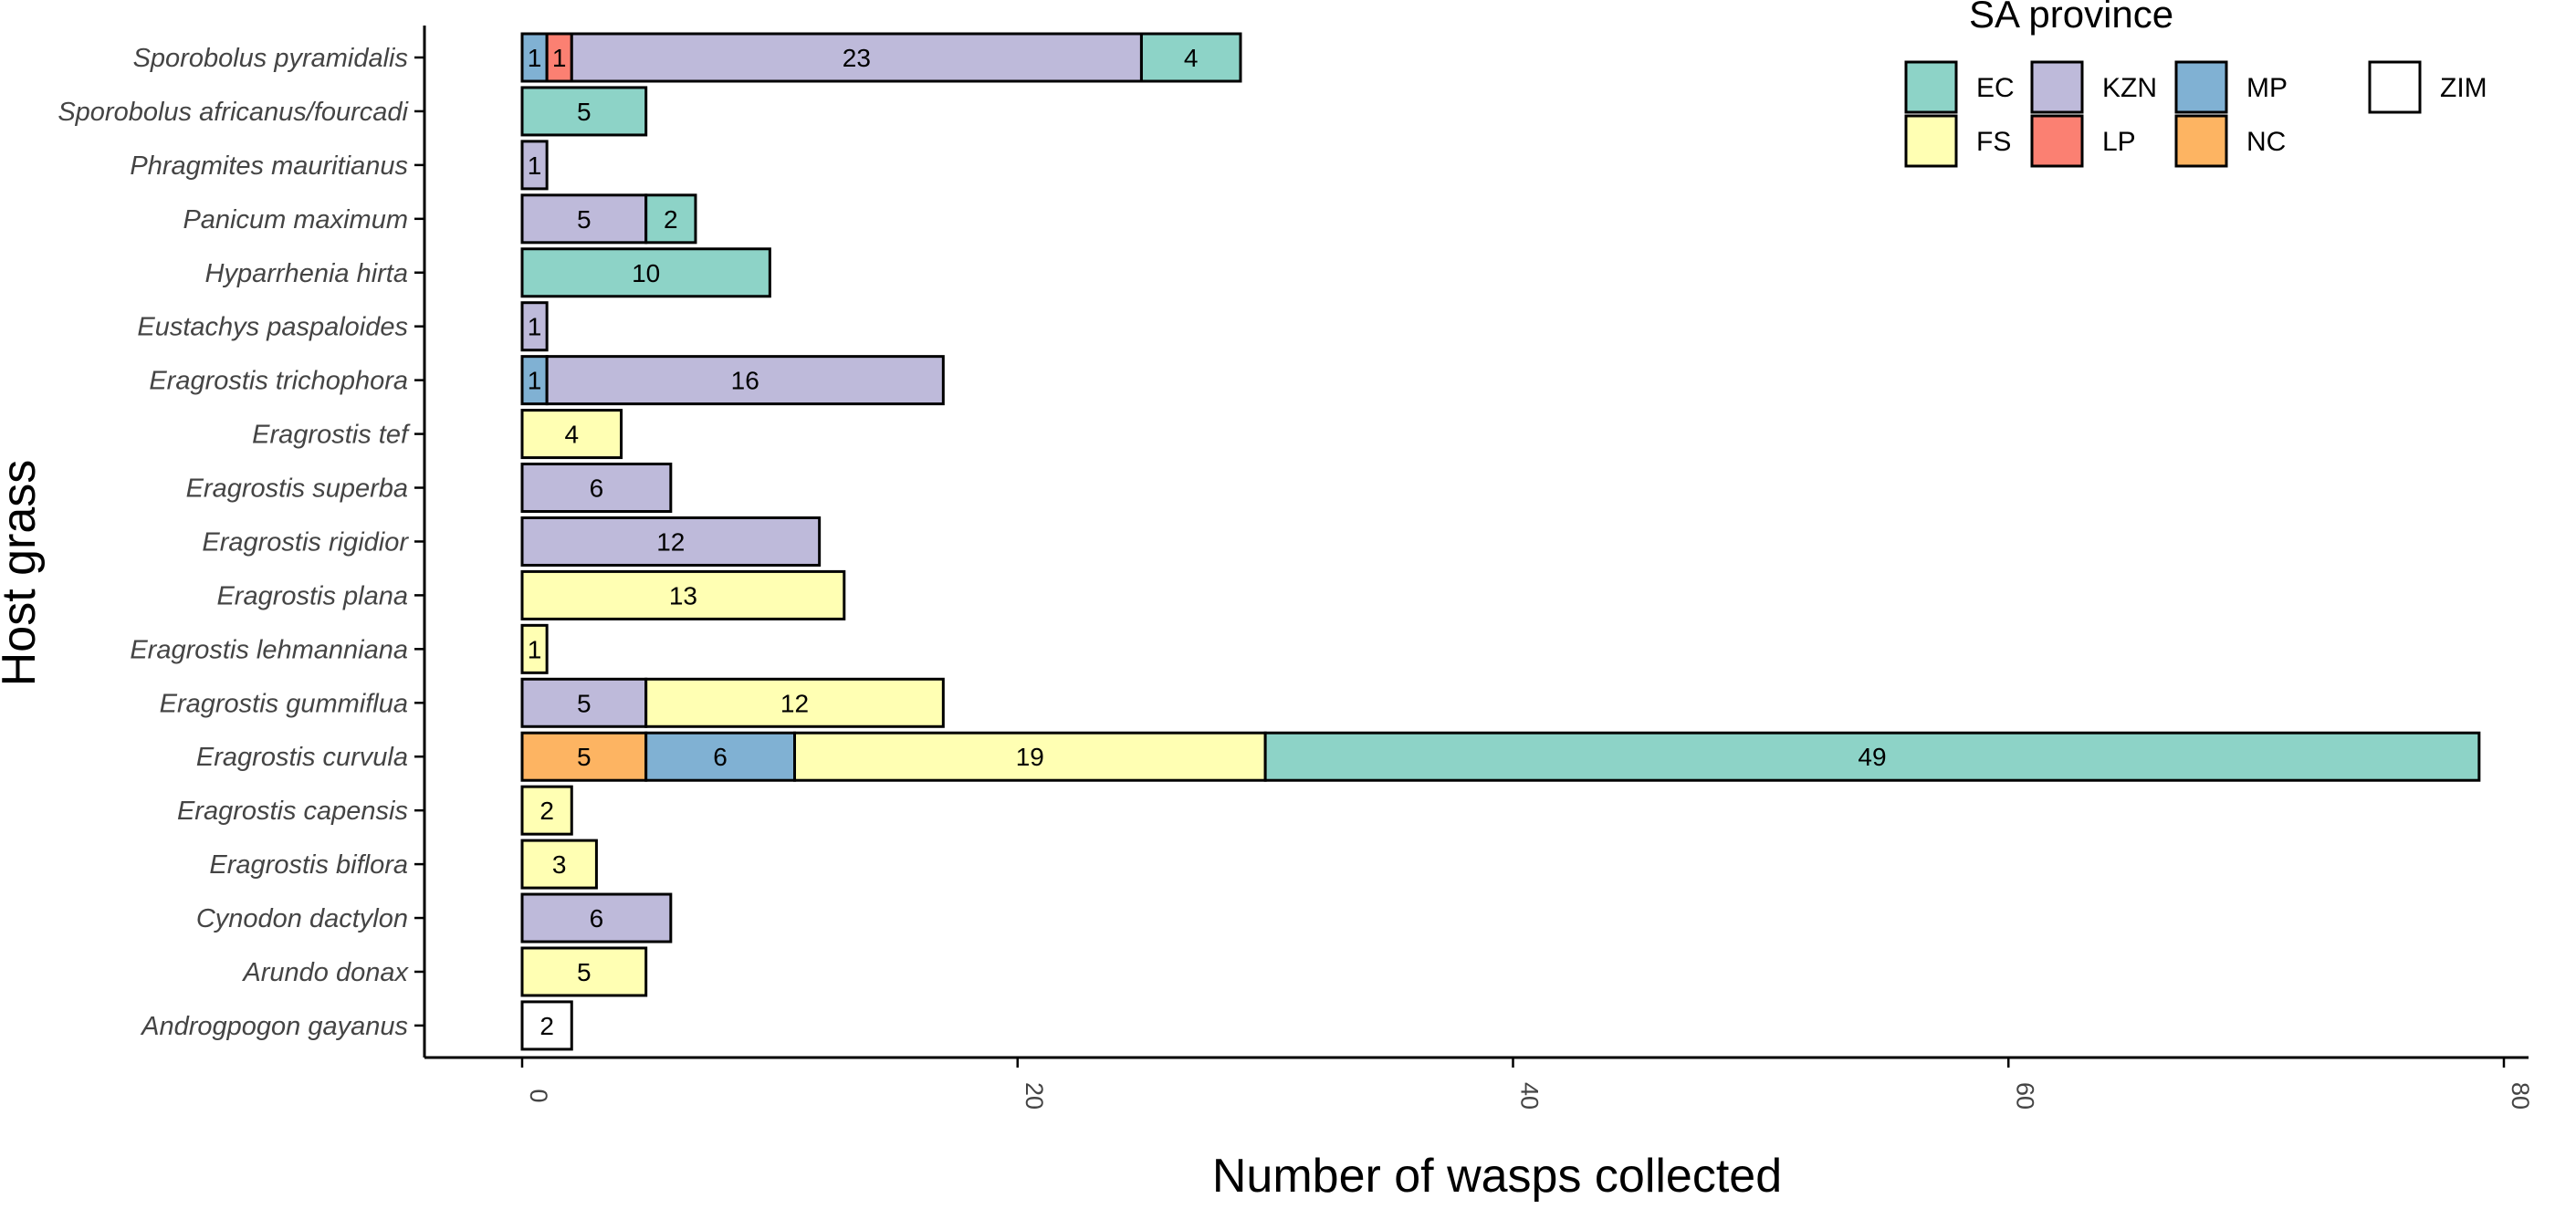 The image size is (2576, 1209). I want to click on legend-label-mp: MP, so click(2267, 88).